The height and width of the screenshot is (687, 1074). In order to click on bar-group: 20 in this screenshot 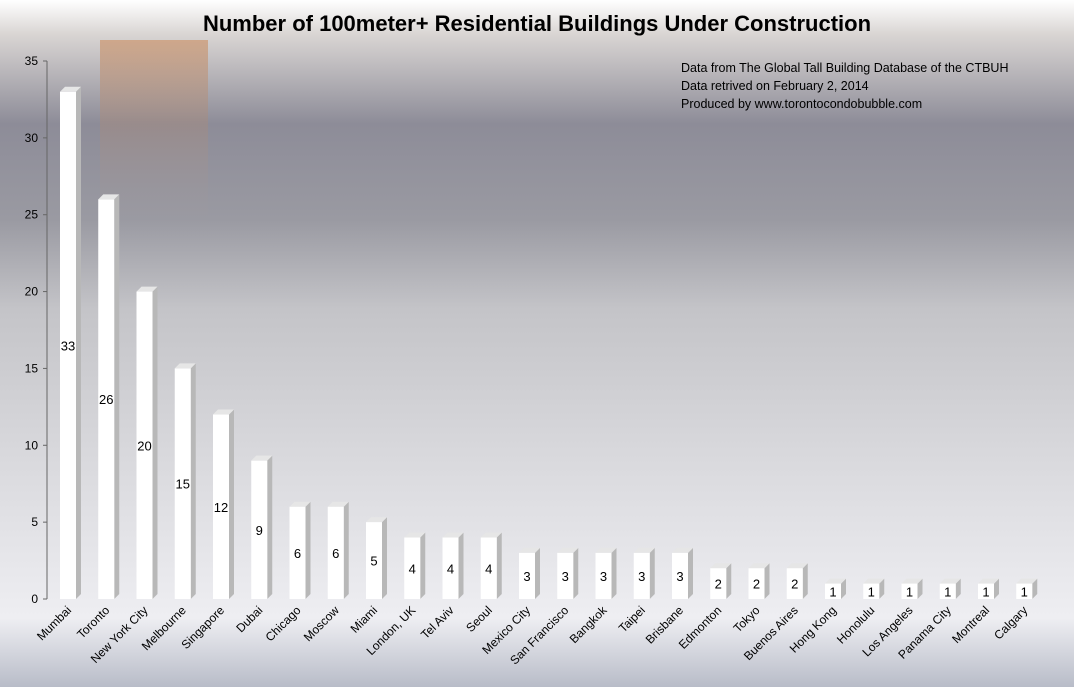, I will do `click(147, 442)`.